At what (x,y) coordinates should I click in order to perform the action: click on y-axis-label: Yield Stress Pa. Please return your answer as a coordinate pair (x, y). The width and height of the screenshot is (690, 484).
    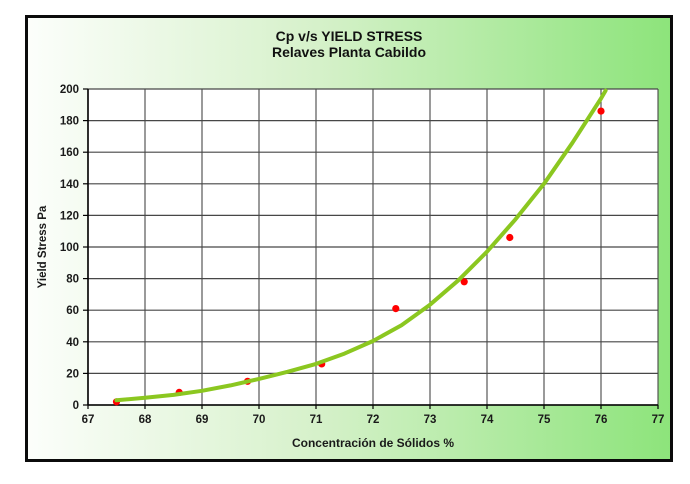
    Looking at the image, I should click on (43, 246).